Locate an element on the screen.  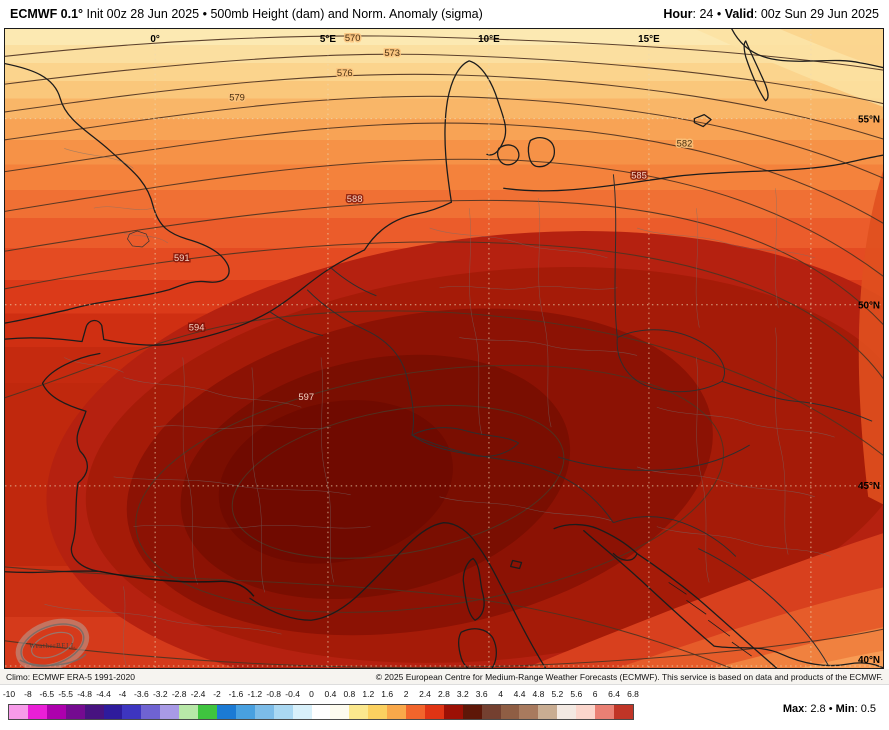
colorbar-tick: 6.8 is located at coordinates (633, 694).